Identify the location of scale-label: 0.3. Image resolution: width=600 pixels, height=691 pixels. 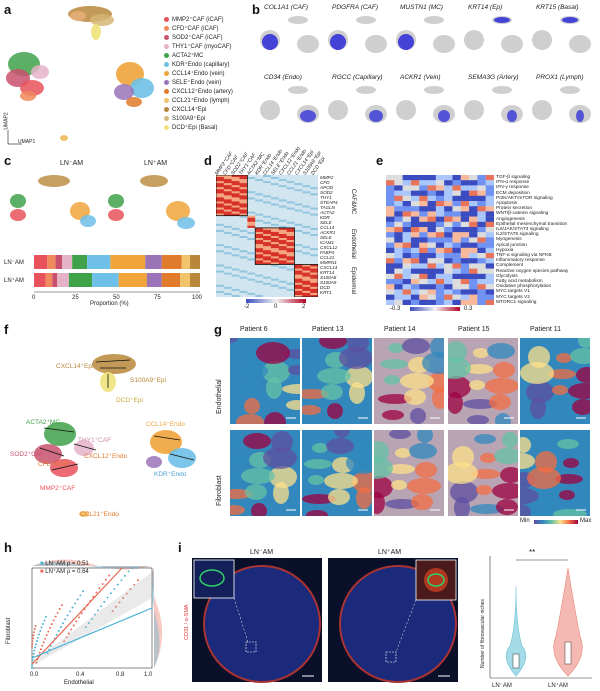
(468, 309).